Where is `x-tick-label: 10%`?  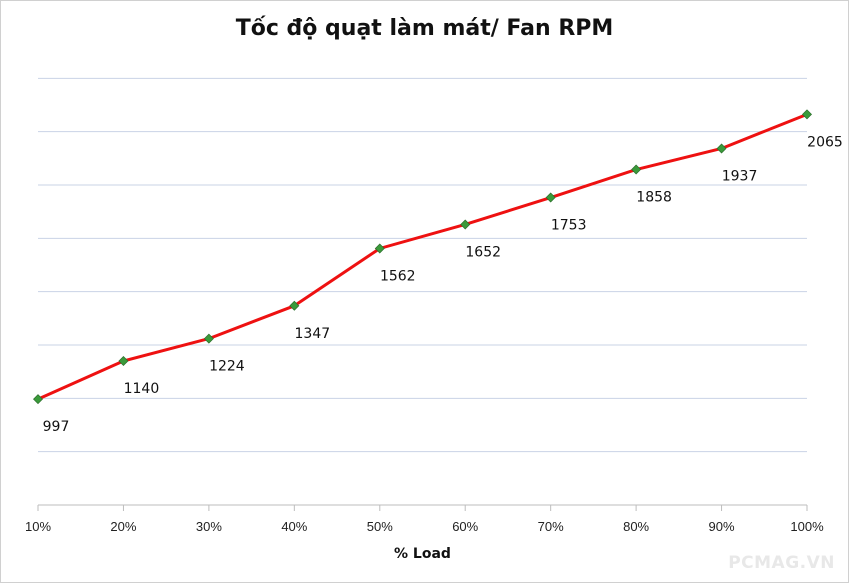 x-tick-label: 10% is located at coordinates (38, 526).